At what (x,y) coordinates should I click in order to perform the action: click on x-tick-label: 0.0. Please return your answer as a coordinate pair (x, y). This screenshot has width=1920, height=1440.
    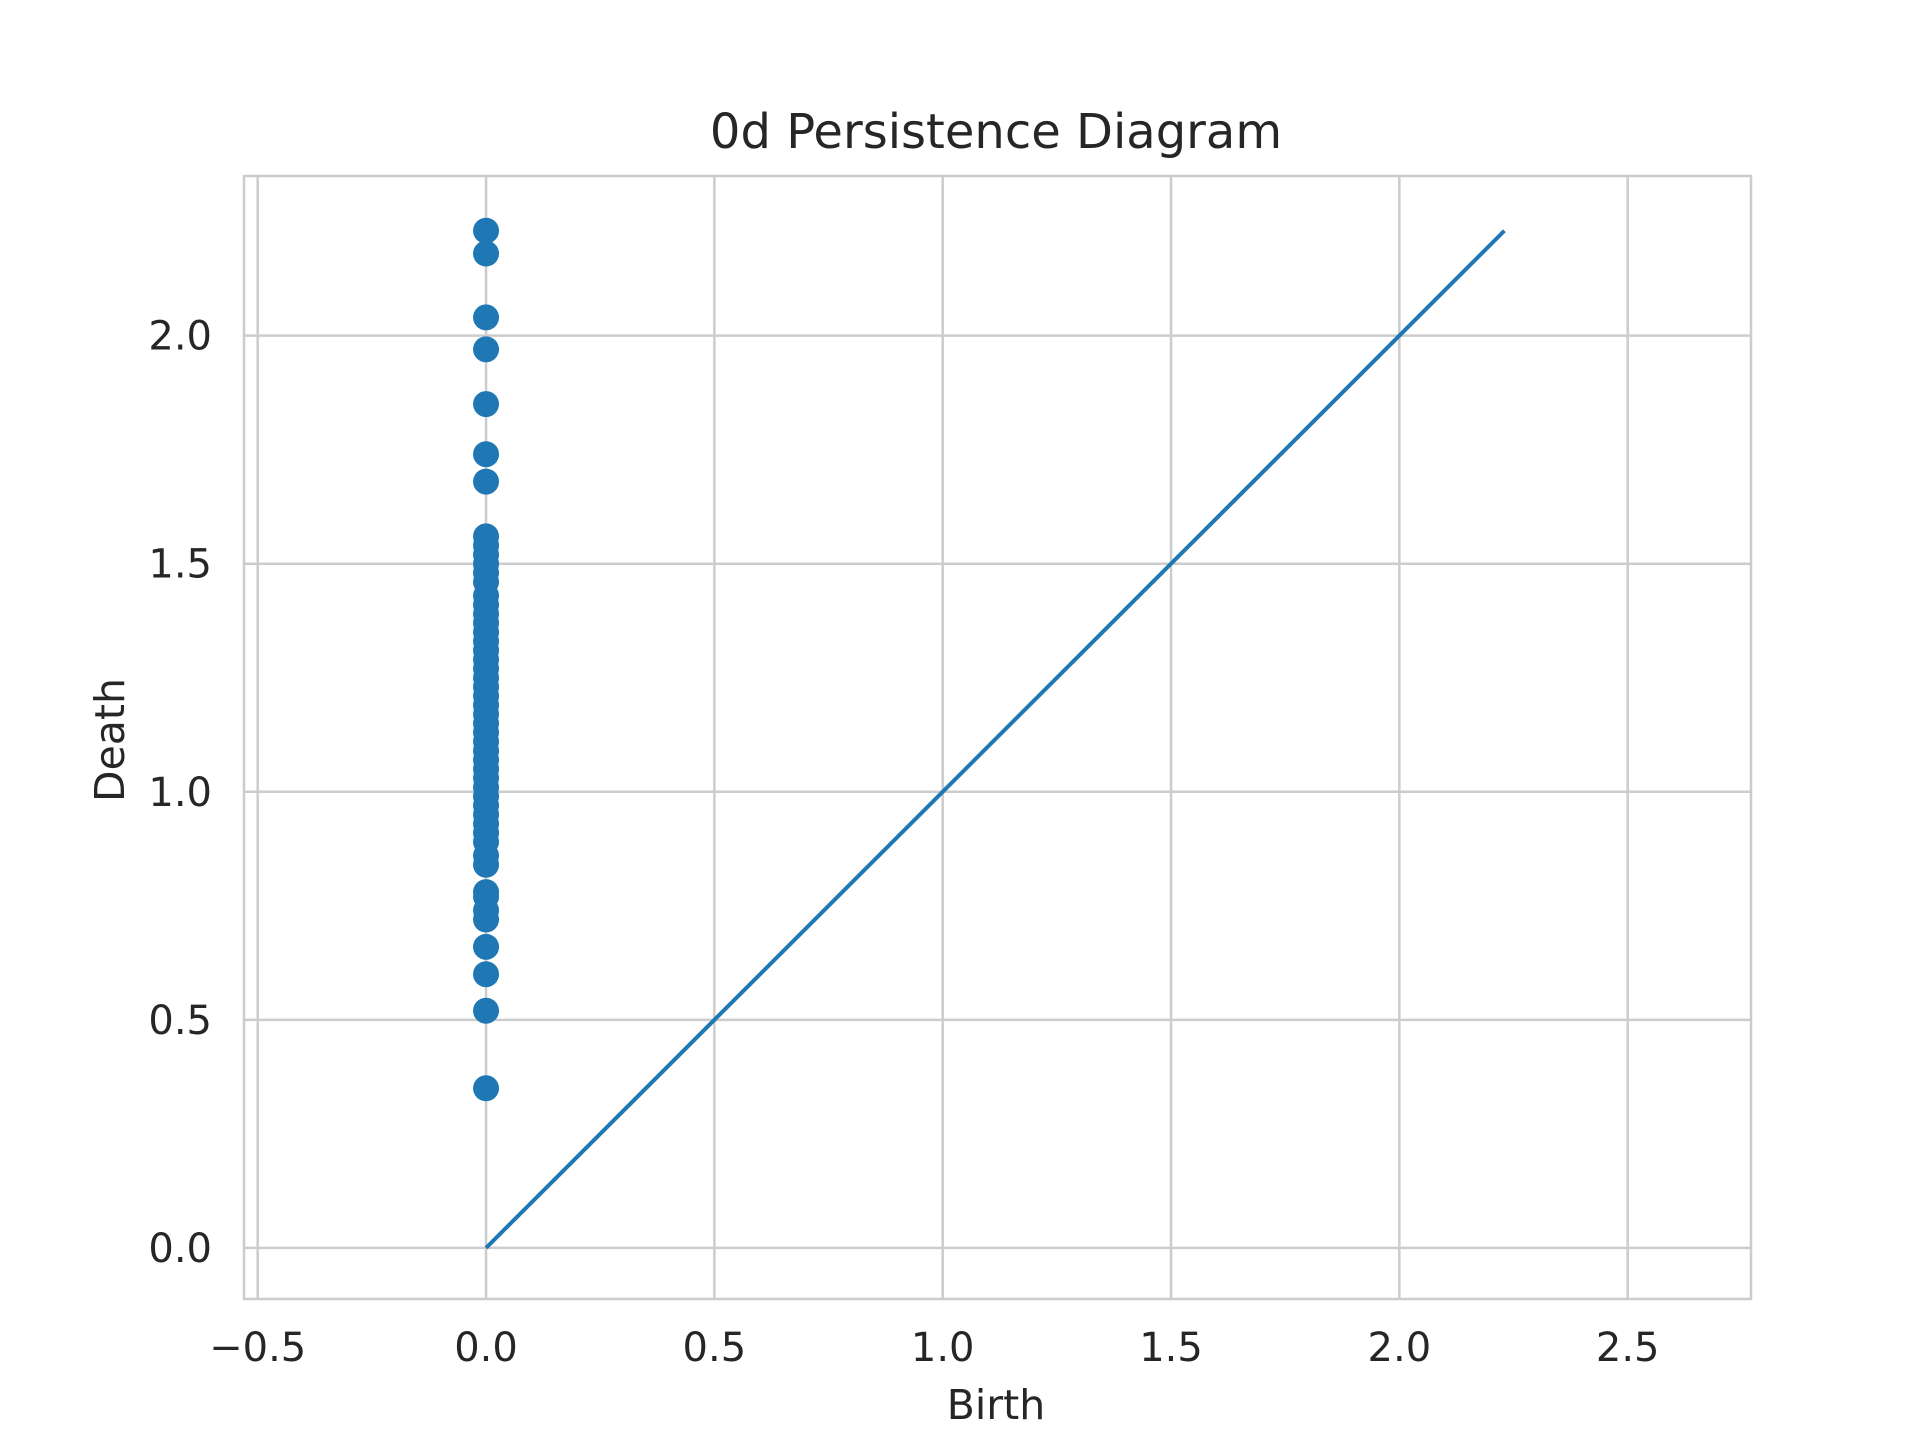
    Looking at the image, I should click on (486, 1348).